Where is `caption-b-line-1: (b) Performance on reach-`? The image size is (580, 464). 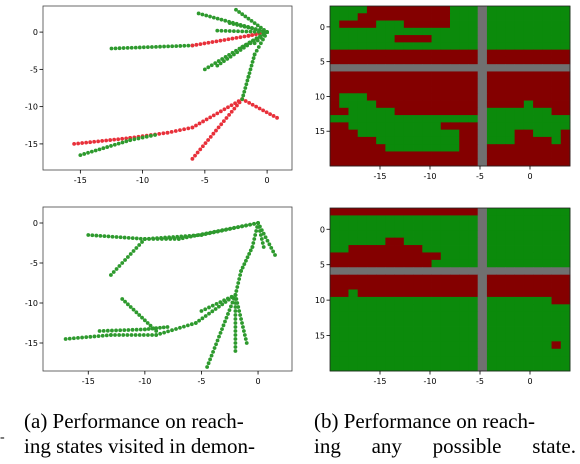 caption-b-line-1: (b) Performance on reach- is located at coordinates (424, 421).